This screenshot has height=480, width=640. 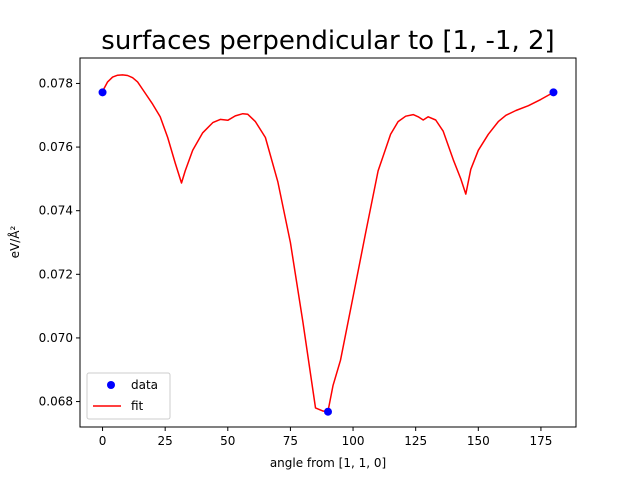 What do you see at coordinates (56, 83) in the screenshot?
I see `y-tick-label: 0.078` at bounding box center [56, 83].